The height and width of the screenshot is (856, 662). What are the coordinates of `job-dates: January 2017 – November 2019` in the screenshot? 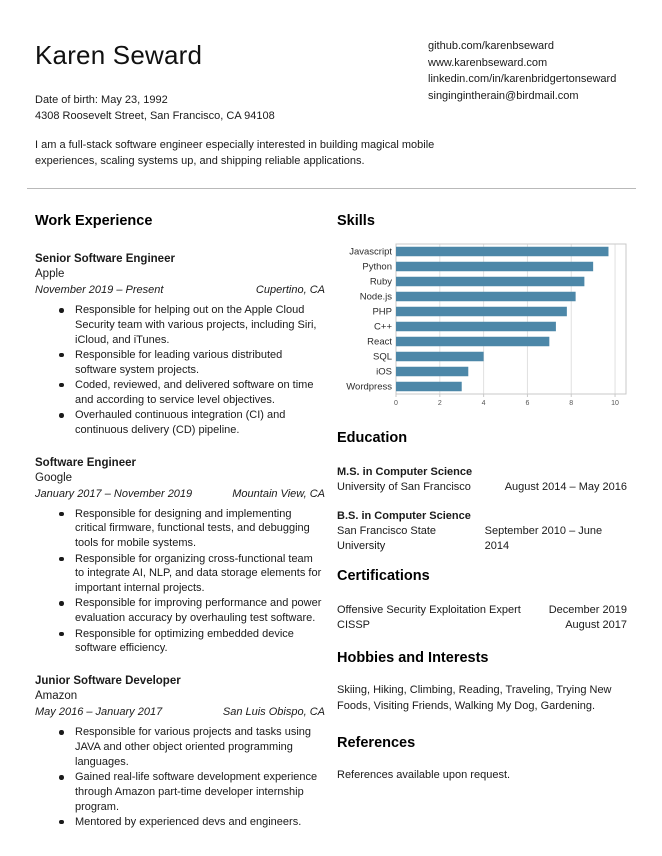 It's located at (114, 493).